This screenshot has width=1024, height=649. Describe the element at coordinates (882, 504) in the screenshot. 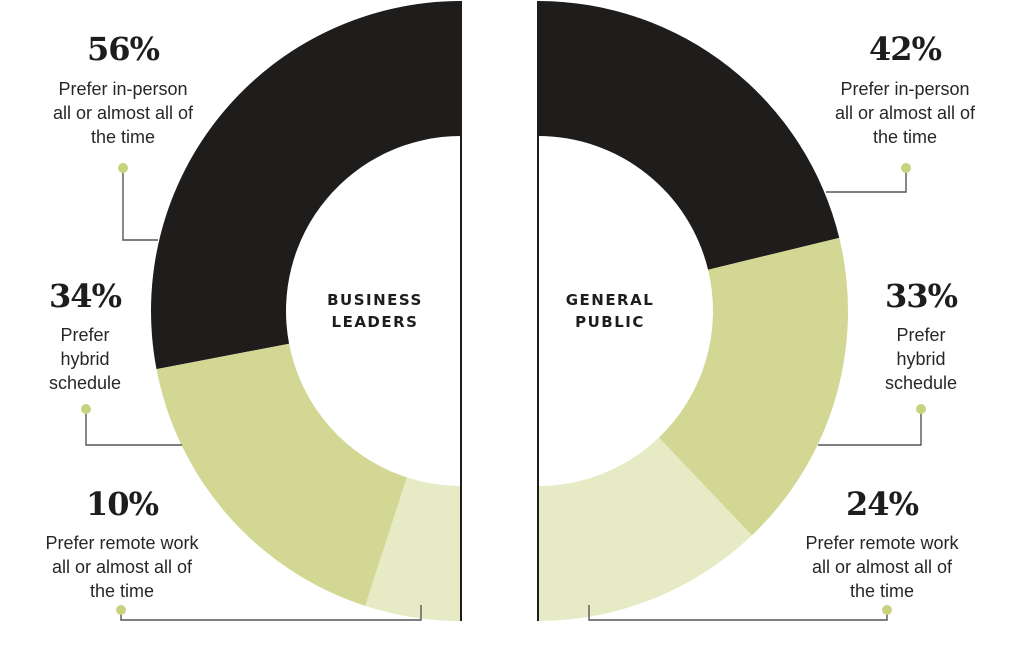

I see `public-remote-pct: 24%` at that location.